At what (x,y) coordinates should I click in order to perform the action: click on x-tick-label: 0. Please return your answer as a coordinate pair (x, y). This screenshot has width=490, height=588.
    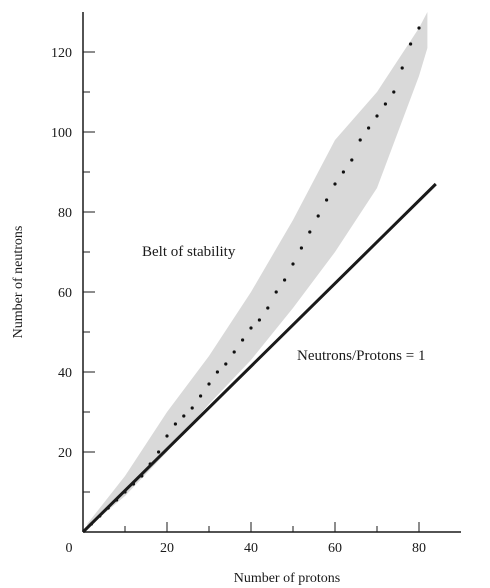
    Looking at the image, I should click on (69, 548).